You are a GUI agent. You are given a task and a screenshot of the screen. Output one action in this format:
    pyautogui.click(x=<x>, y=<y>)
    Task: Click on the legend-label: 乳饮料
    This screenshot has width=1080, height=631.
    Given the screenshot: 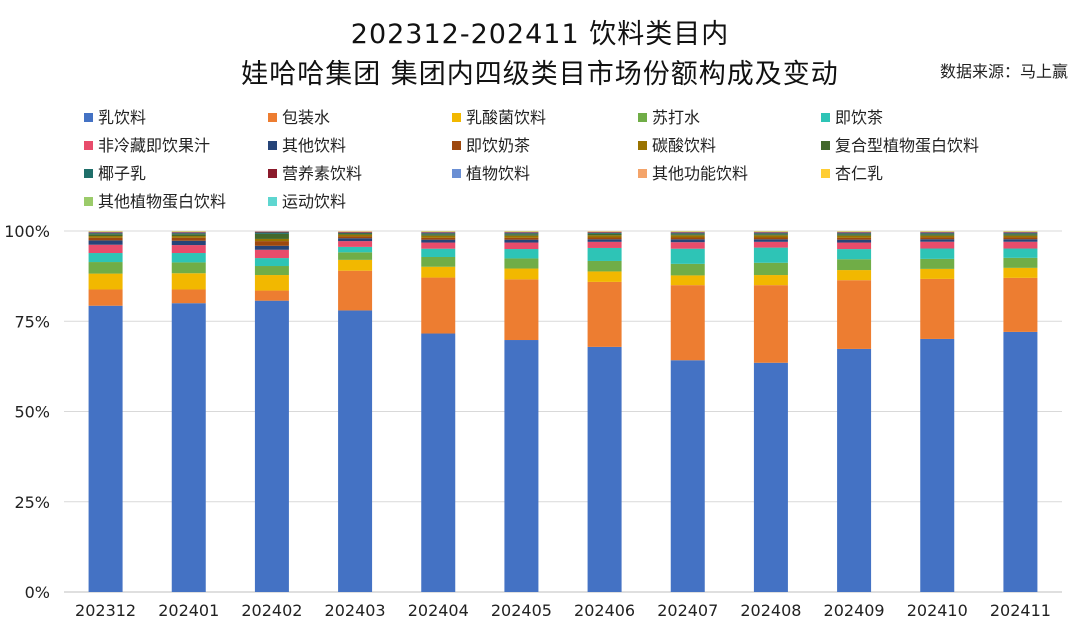 What is the action you would take?
    pyautogui.click(x=122, y=117)
    